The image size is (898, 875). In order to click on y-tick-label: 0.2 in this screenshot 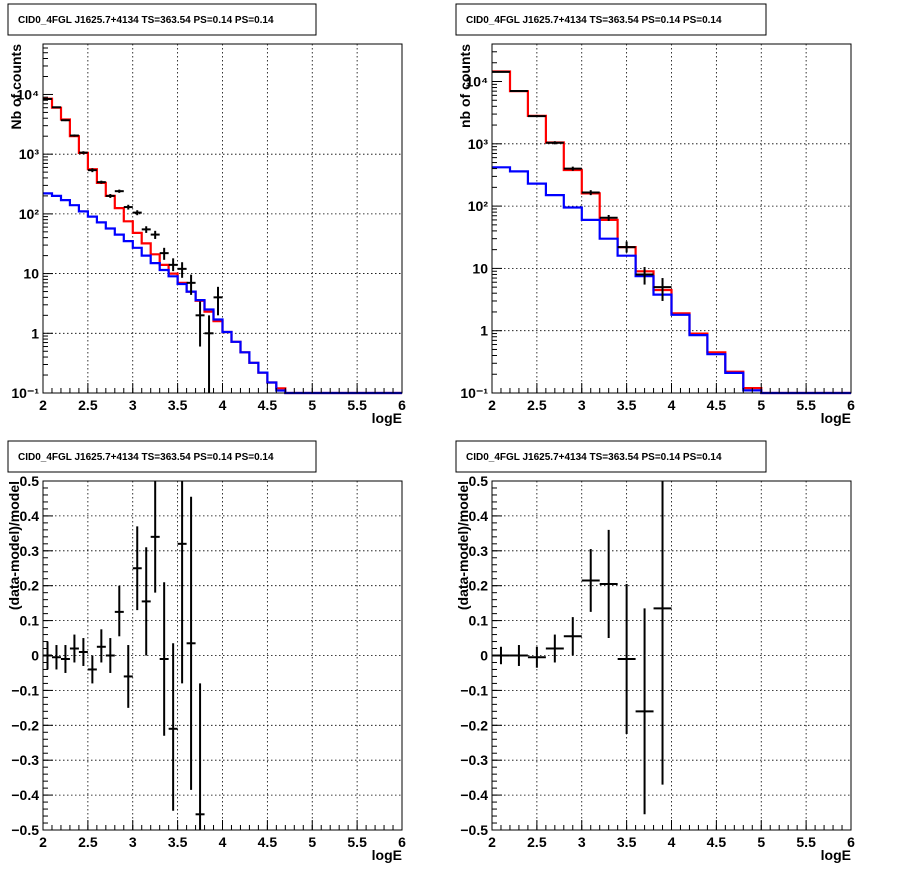, I will do `click(30, 586)`.